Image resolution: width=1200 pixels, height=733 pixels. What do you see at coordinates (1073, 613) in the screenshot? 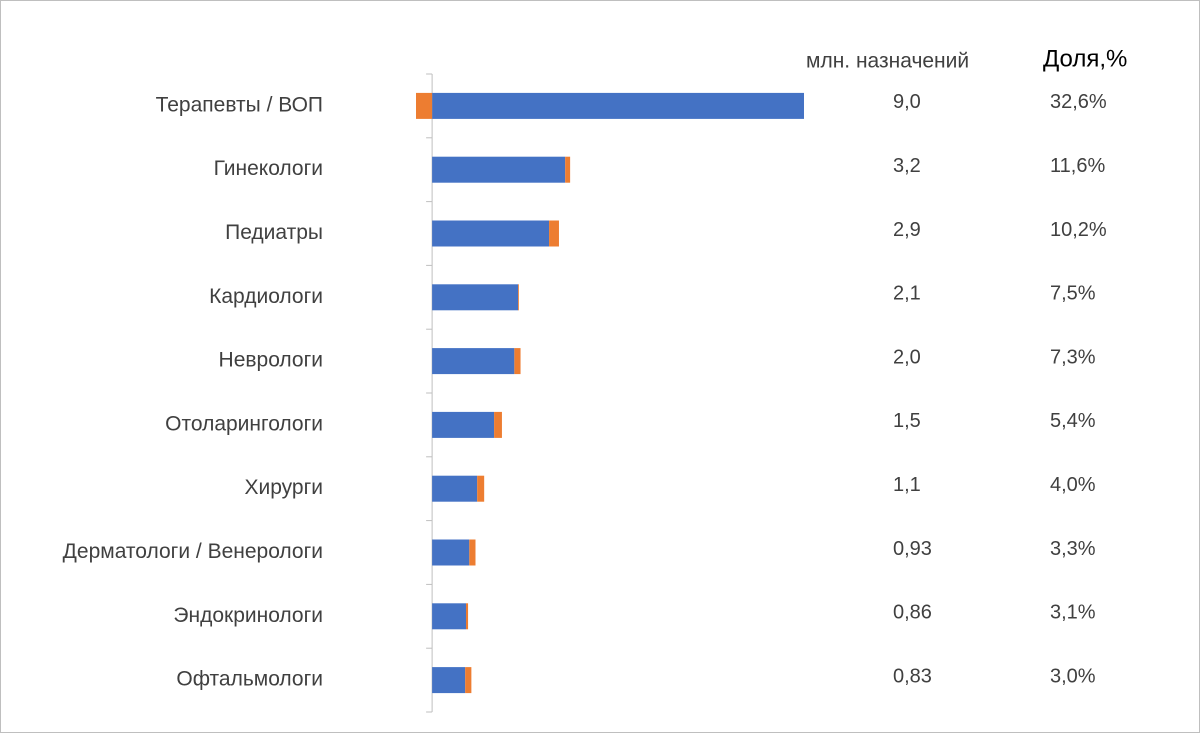
I see `share-value: 3,1%` at bounding box center [1073, 613].